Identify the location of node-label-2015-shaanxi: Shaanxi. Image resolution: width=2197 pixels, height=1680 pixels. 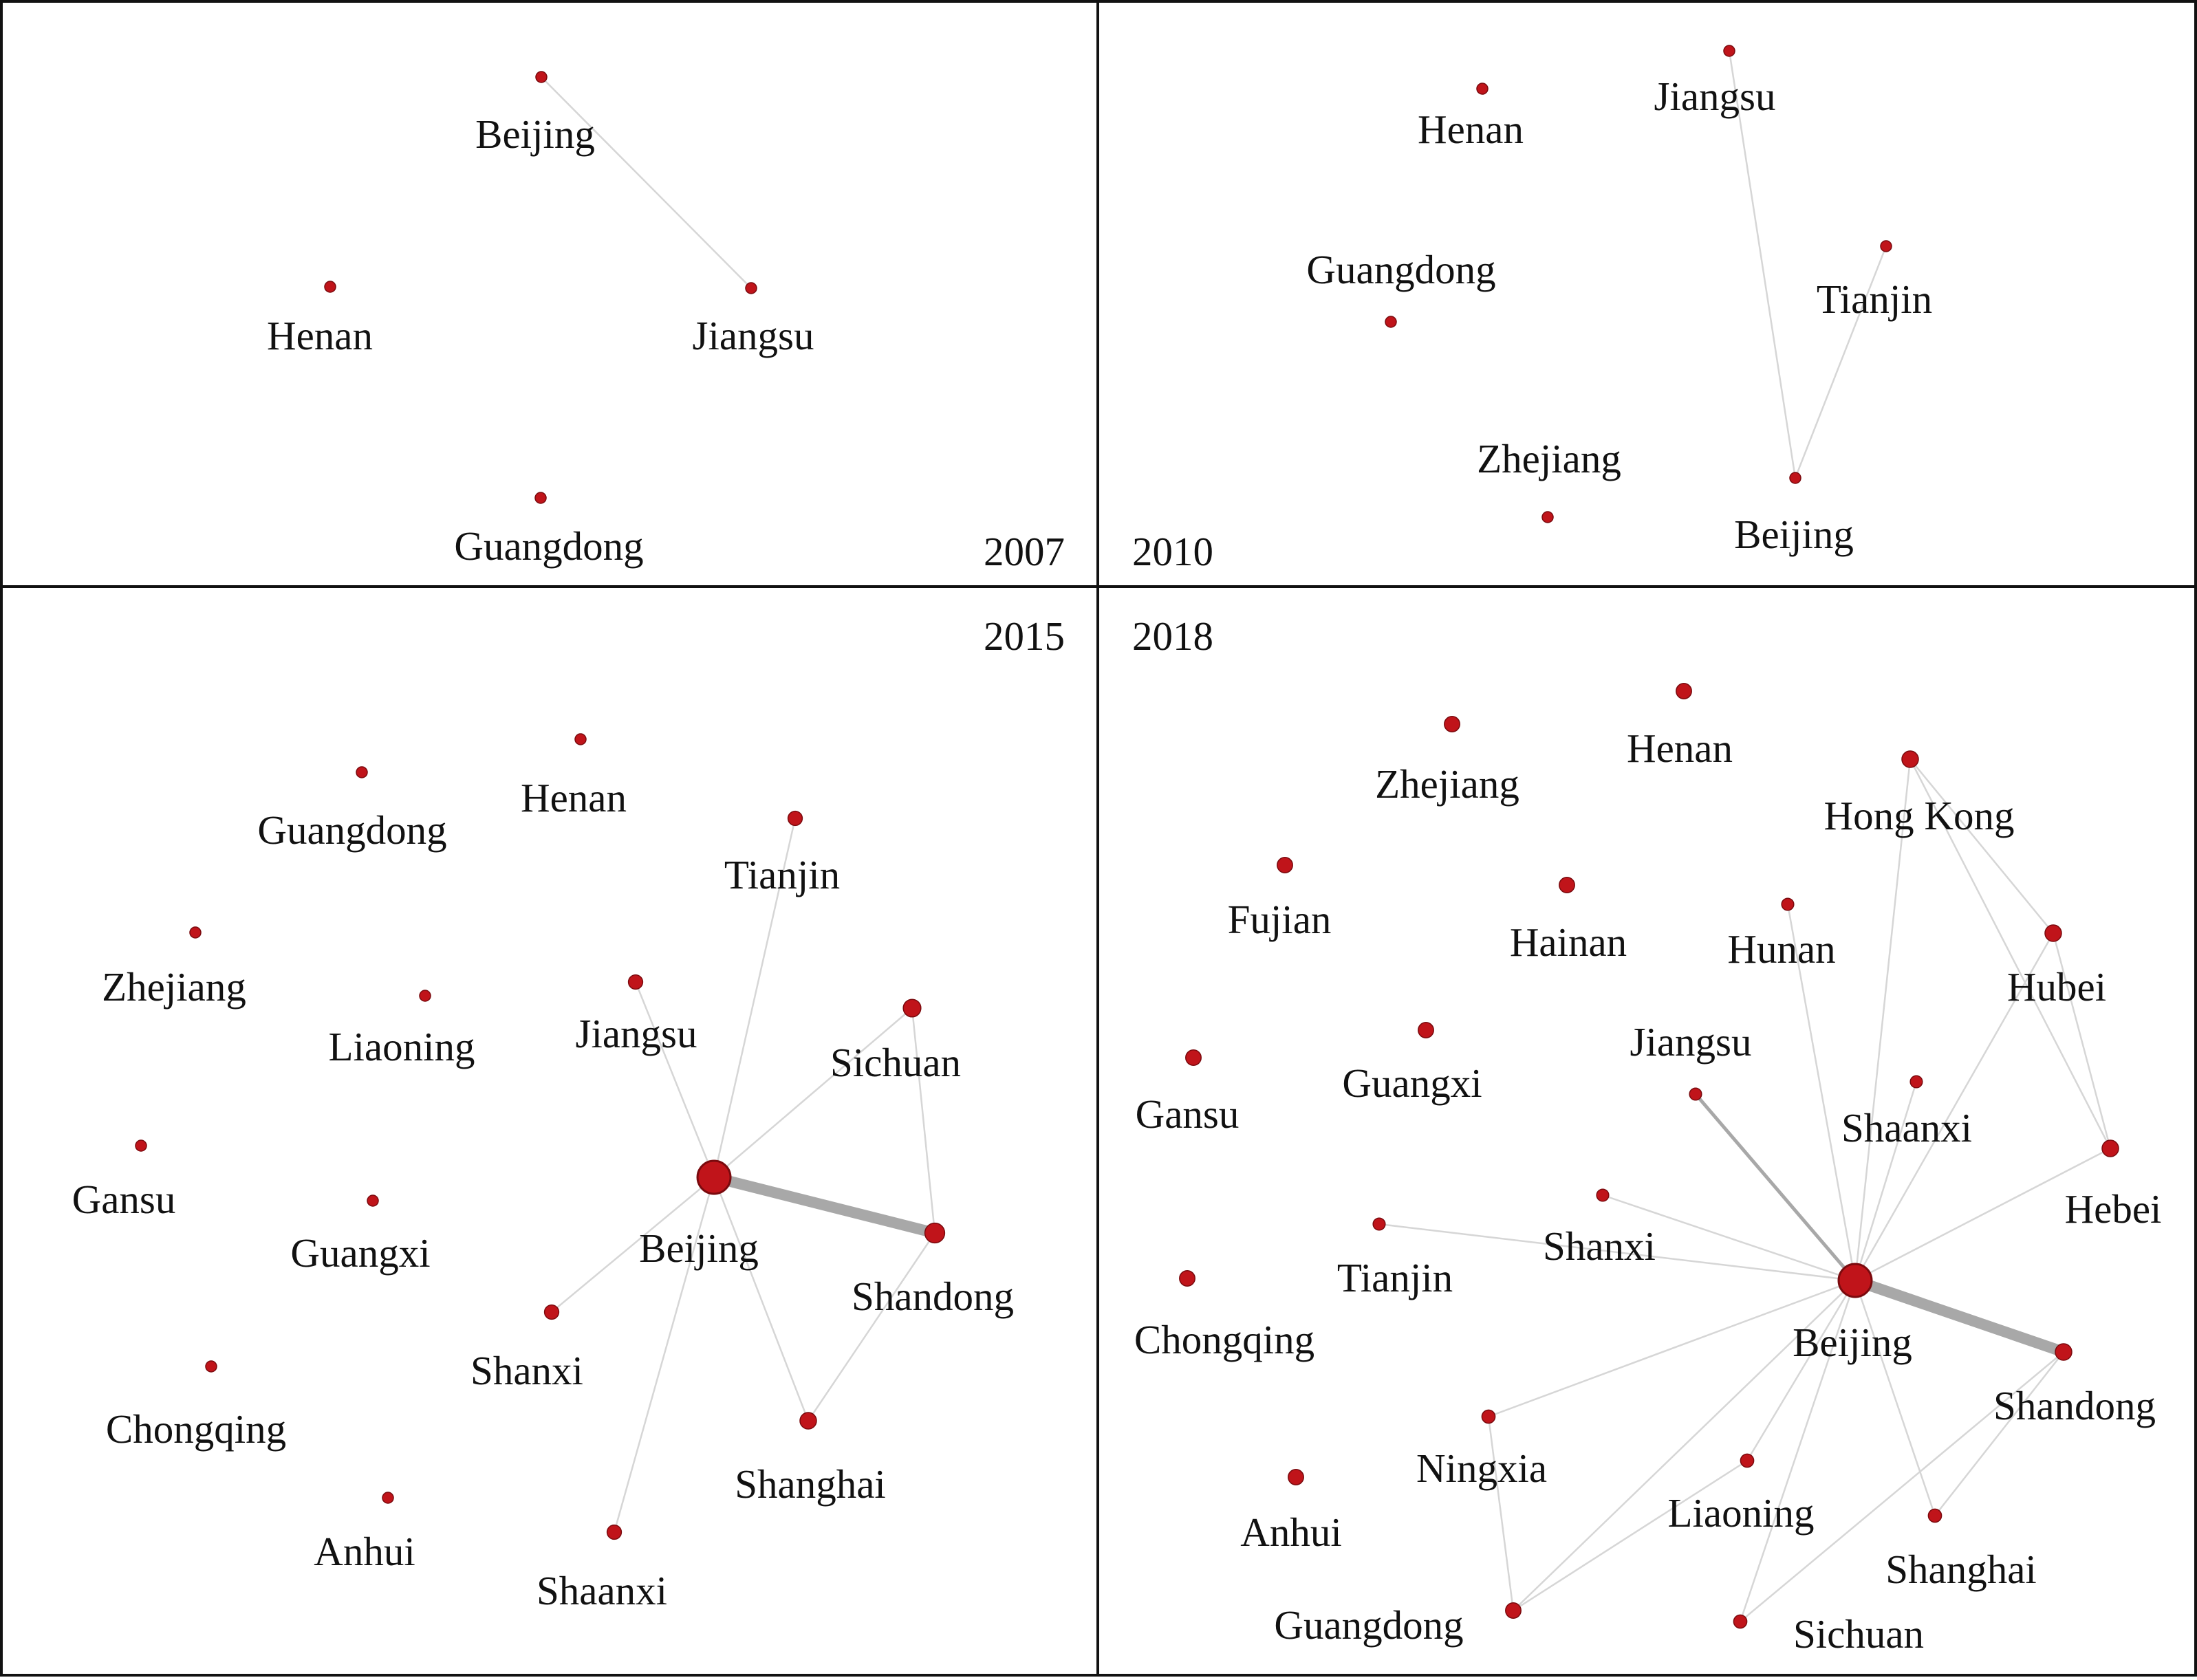
(602, 1590).